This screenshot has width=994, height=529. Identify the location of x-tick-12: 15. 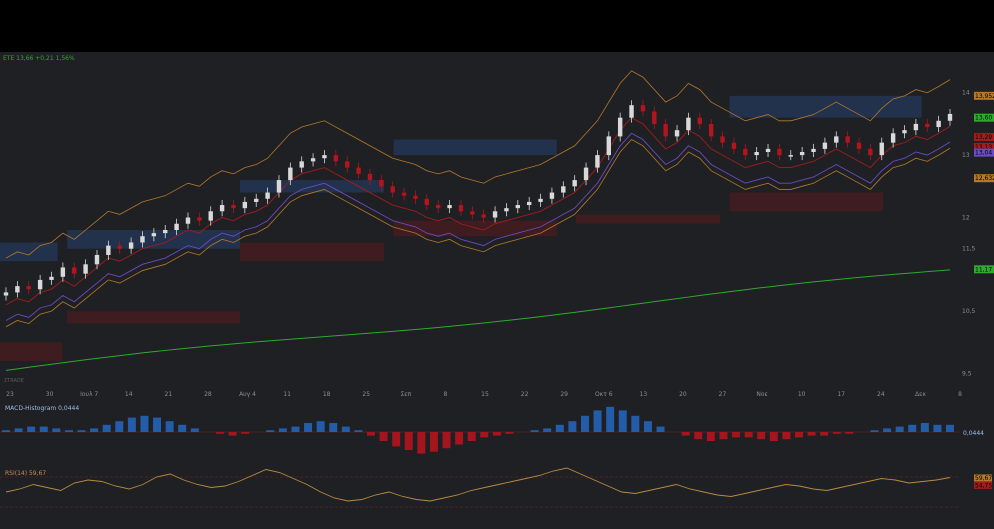
(485, 394).